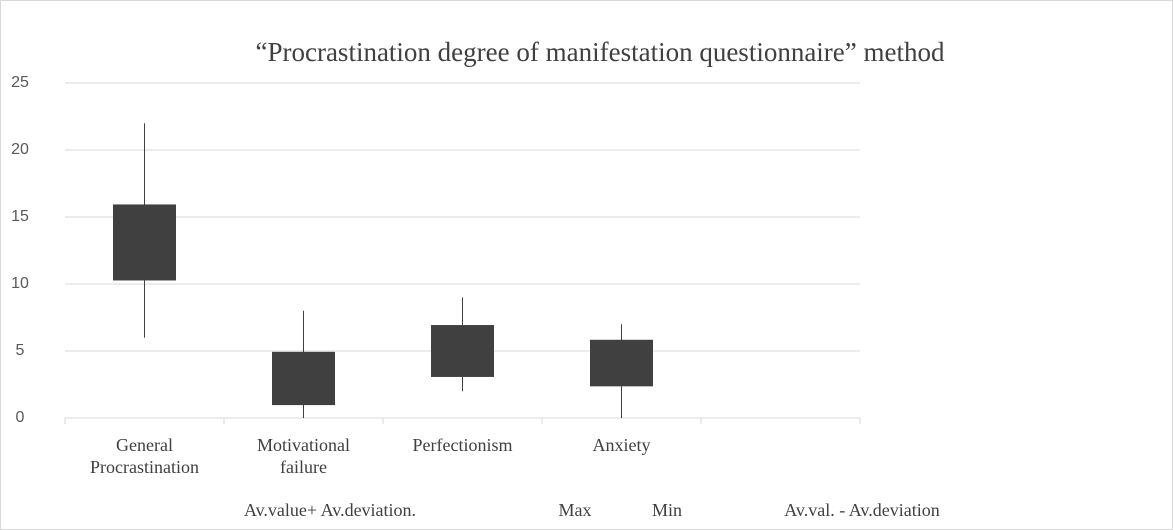  I want to click on x-tick-label: General Procrastination, so click(144, 456).